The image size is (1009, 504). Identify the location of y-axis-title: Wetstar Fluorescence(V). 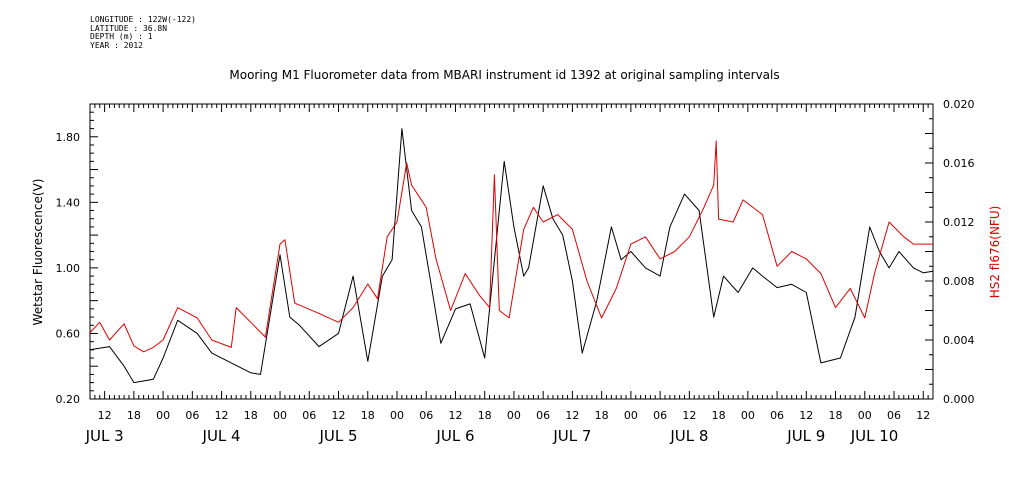
(38, 252).